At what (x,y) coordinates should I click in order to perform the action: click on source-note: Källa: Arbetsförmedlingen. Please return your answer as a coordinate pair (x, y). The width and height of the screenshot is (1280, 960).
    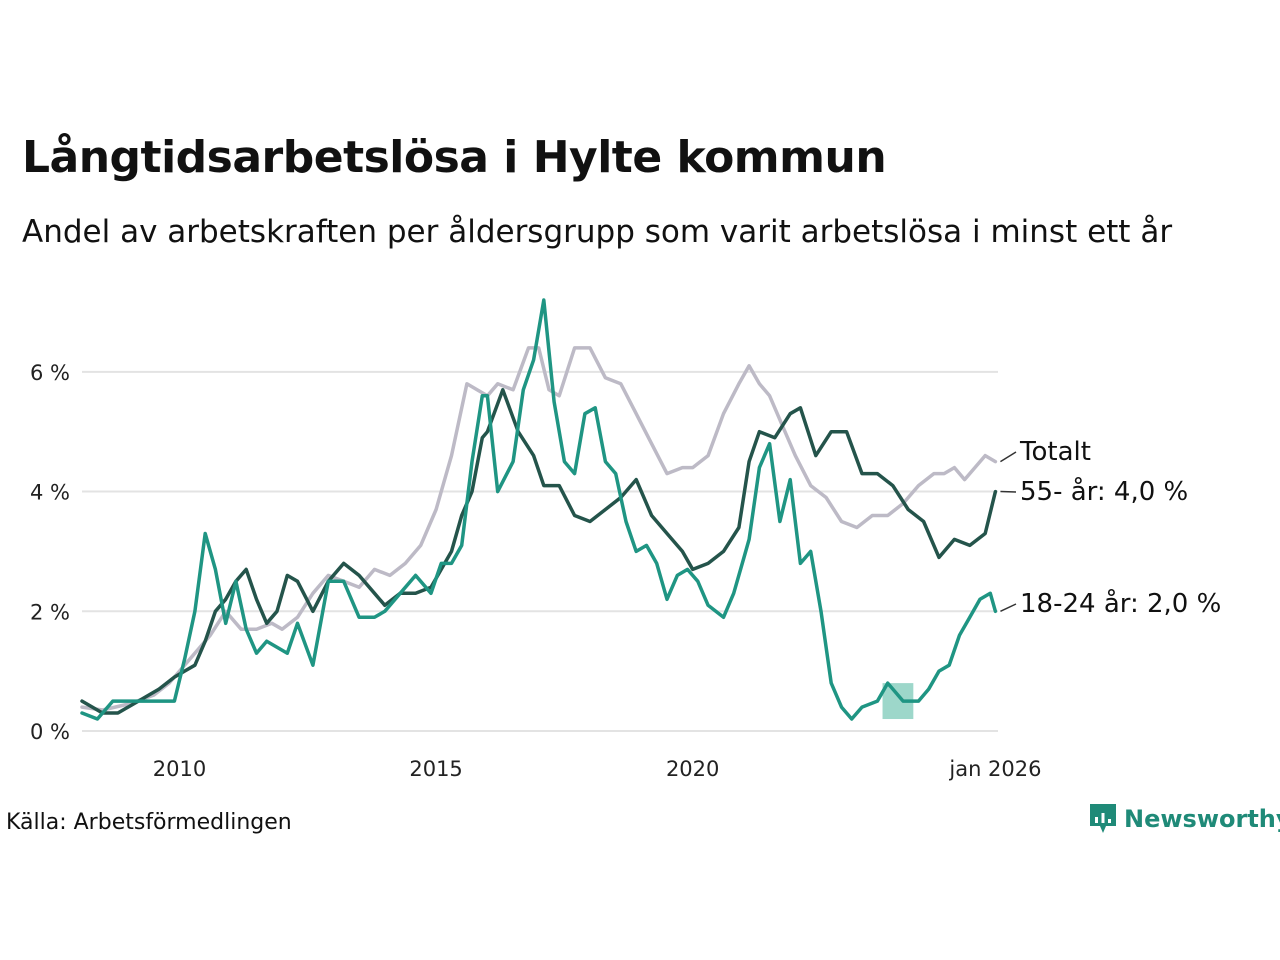
    Looking at the image, I should click on (149, 822).